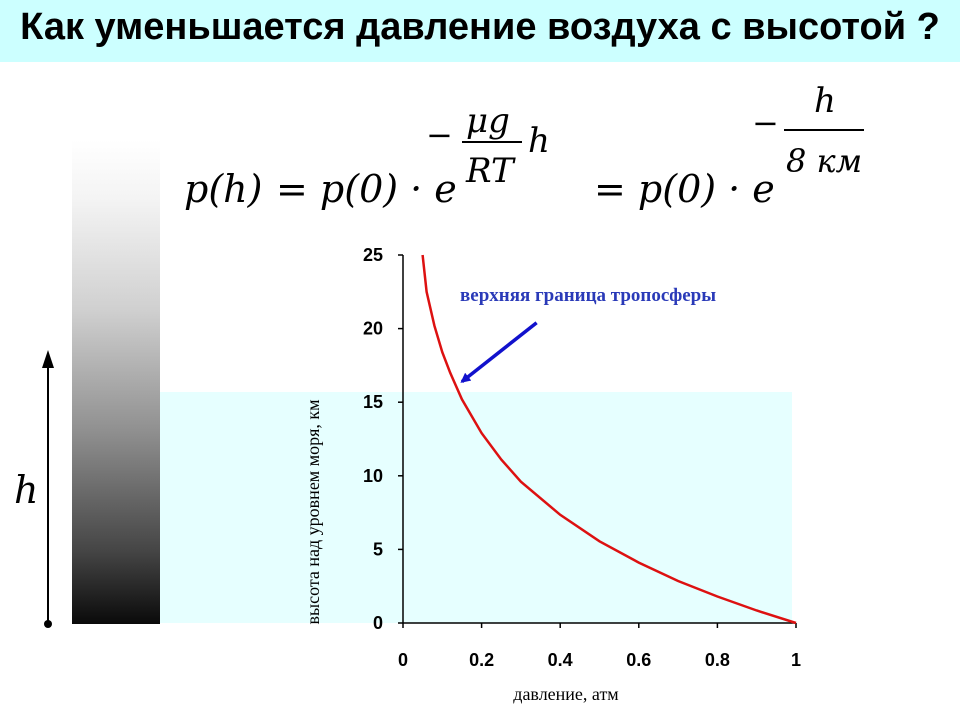  Describe the element at coordinates (373, 476) in the screenshot. I see `y-tick-label: 10` at that location.